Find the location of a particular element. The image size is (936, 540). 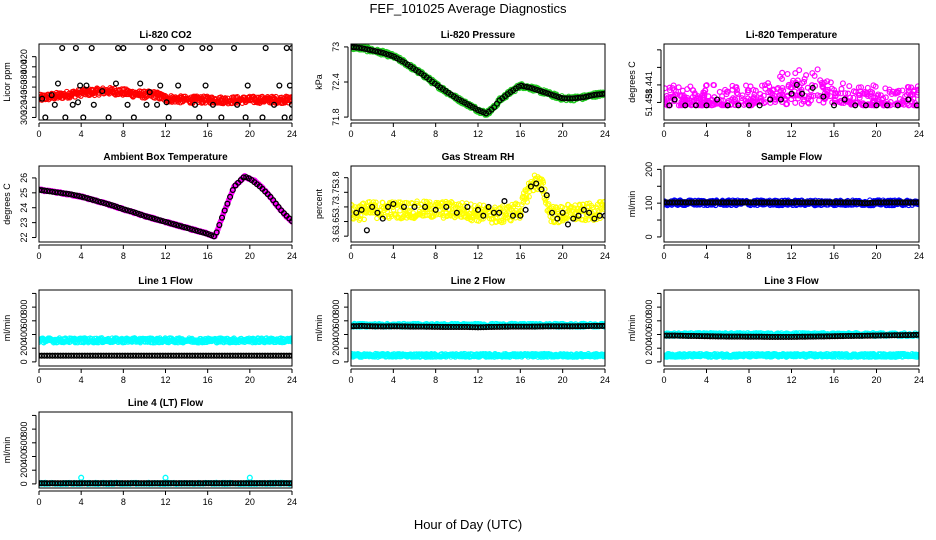

co2-raw-point is located at coordinates (290, 97).